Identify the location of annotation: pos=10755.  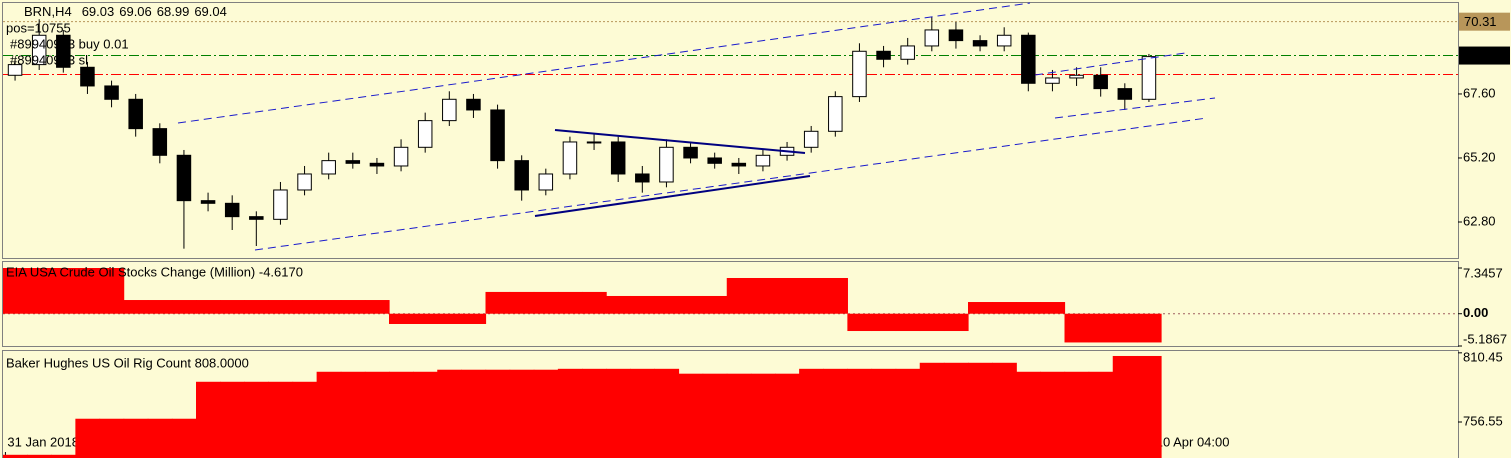
(38, 27).